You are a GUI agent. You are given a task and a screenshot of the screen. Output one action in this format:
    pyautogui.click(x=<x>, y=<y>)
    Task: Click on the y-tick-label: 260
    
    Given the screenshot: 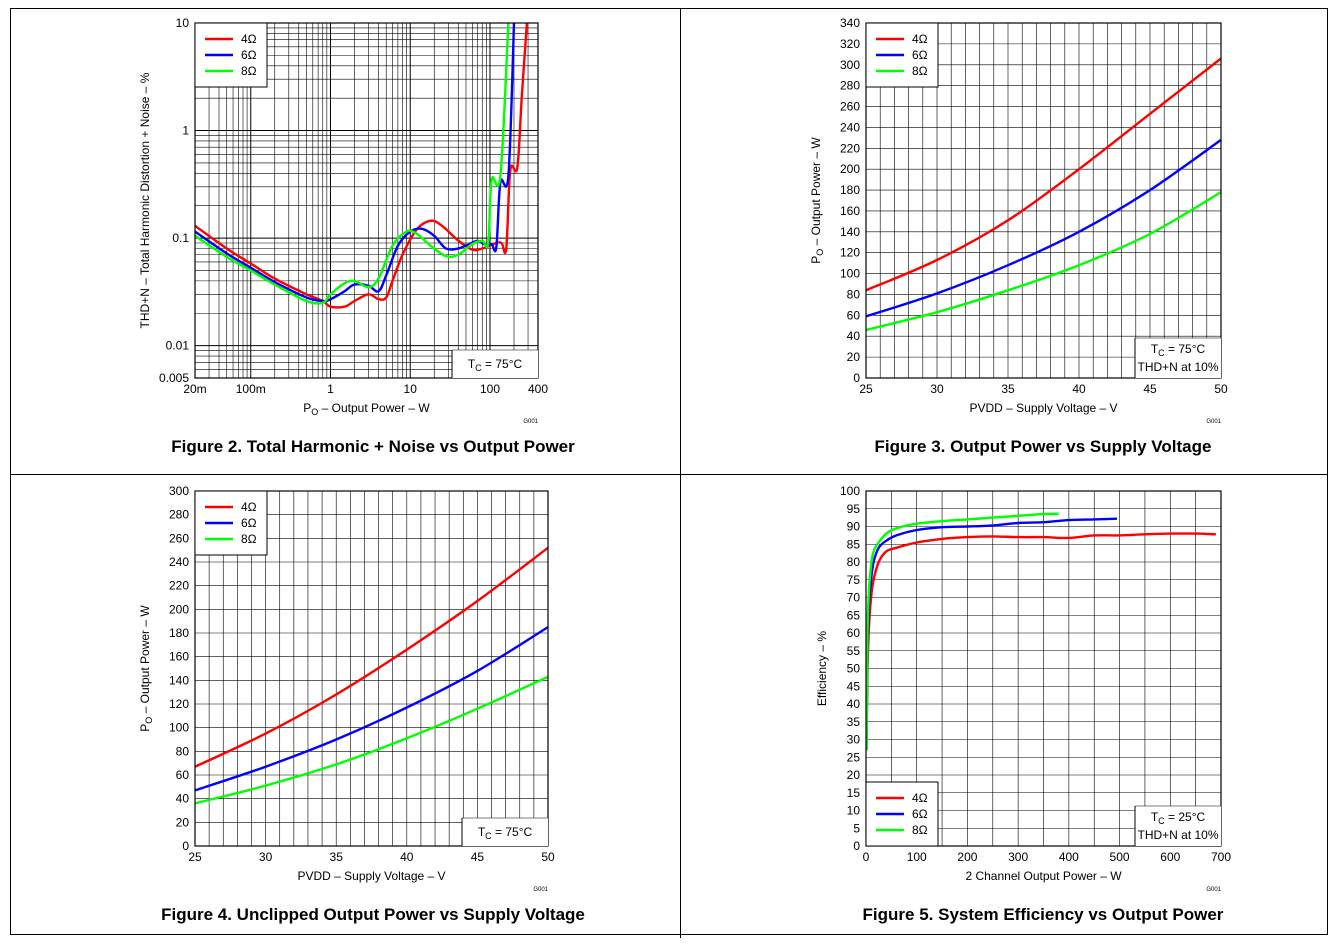 What is the action you would take?
    pyautogui.click(x=850, y=107)
    